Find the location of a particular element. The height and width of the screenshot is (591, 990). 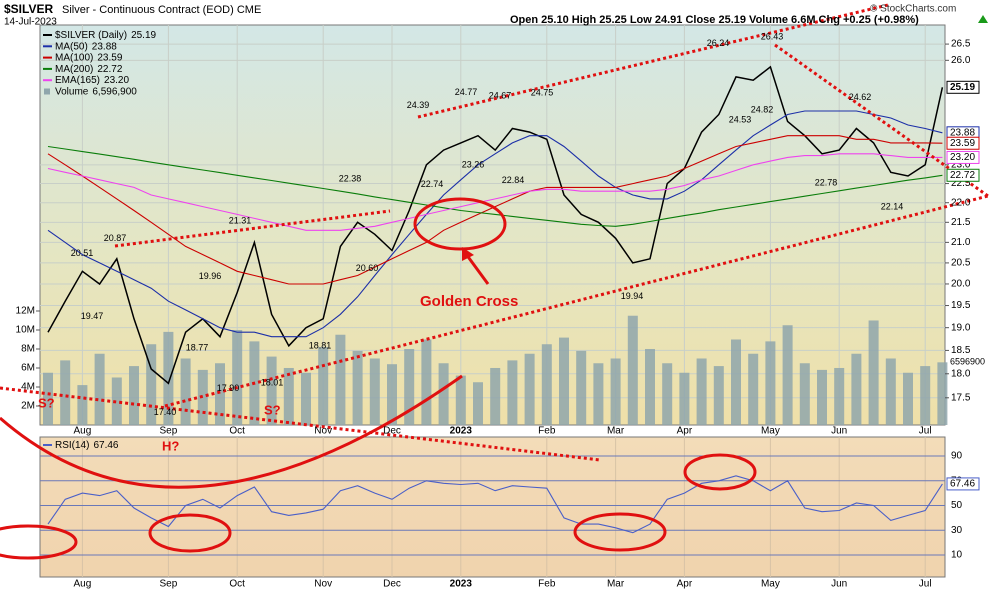

peak-label: 21.31 is located at coordinates (240, 220).